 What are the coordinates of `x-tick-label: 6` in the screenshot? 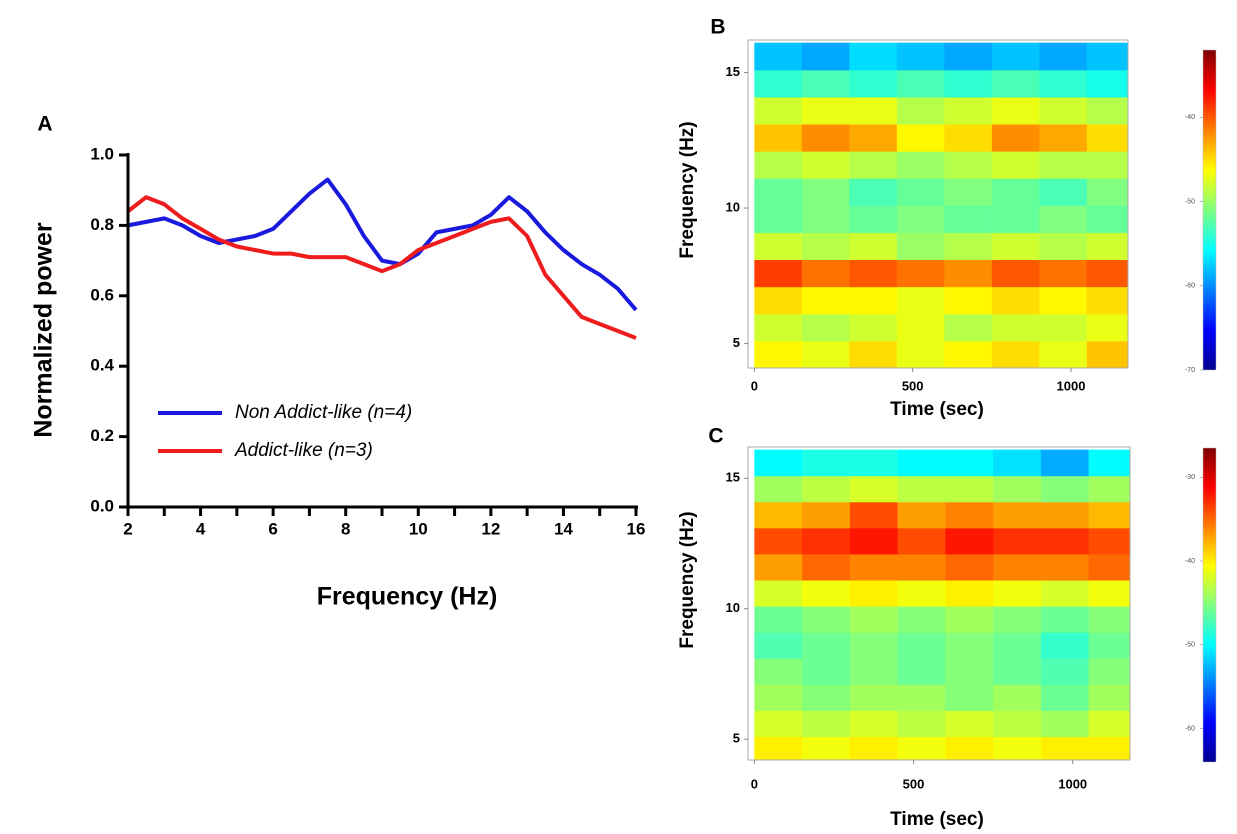 It's located at (272, 528).